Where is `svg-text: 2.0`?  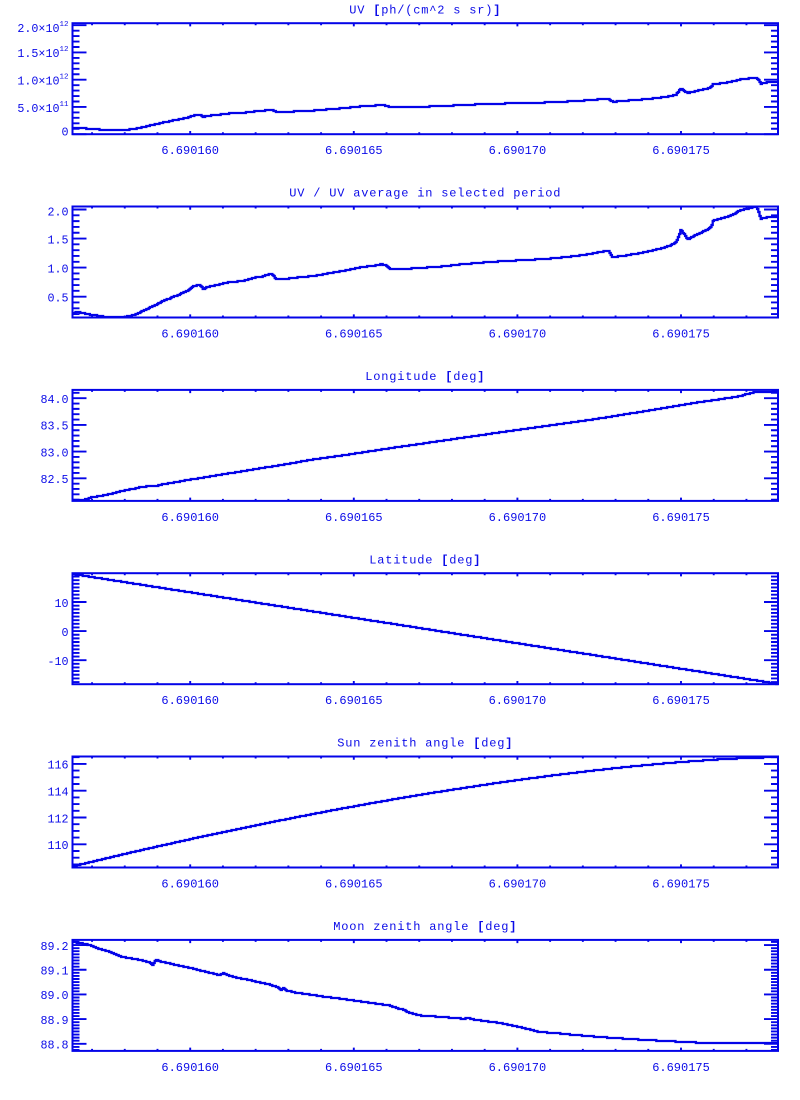 svg-text: 2.0 is located at coordinates (57, 213).